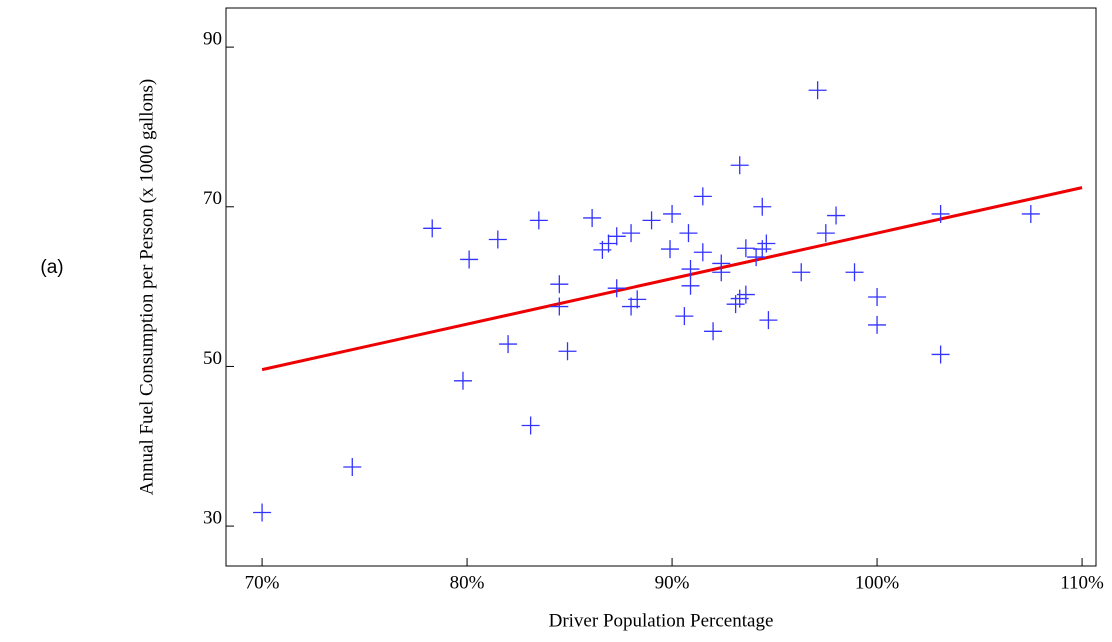 This screenshot has height=642, width=1112. What do you see at coordinates (467, 582) in the screenshot?
I see `x-tick-label: 80%` at bounding box center [467, 582].